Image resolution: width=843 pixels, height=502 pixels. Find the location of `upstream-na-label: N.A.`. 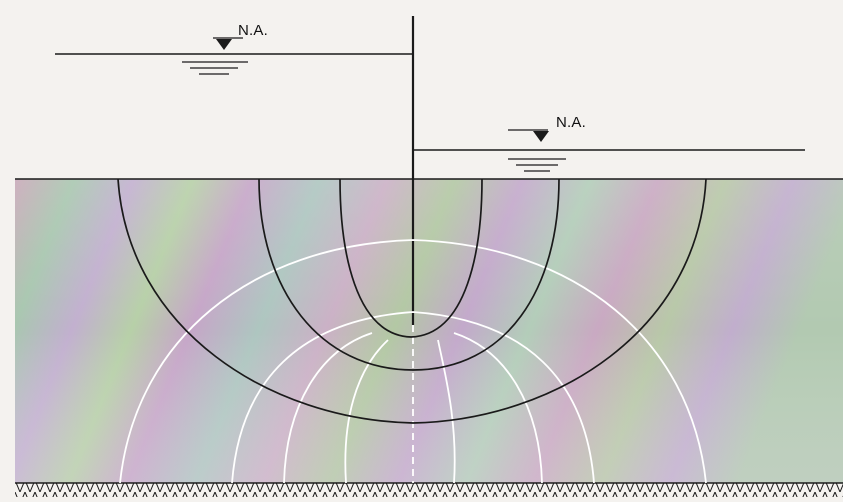

upstream-na-label: N.A. is located at coordinates (253, 30).